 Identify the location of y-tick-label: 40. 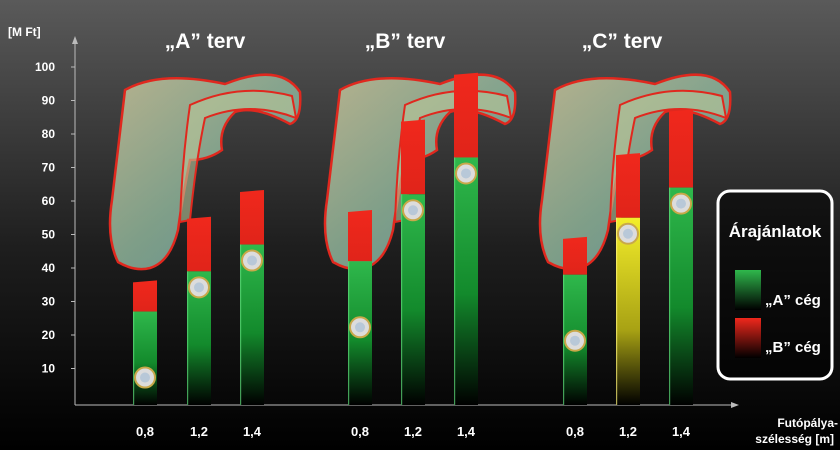
(49, 268).